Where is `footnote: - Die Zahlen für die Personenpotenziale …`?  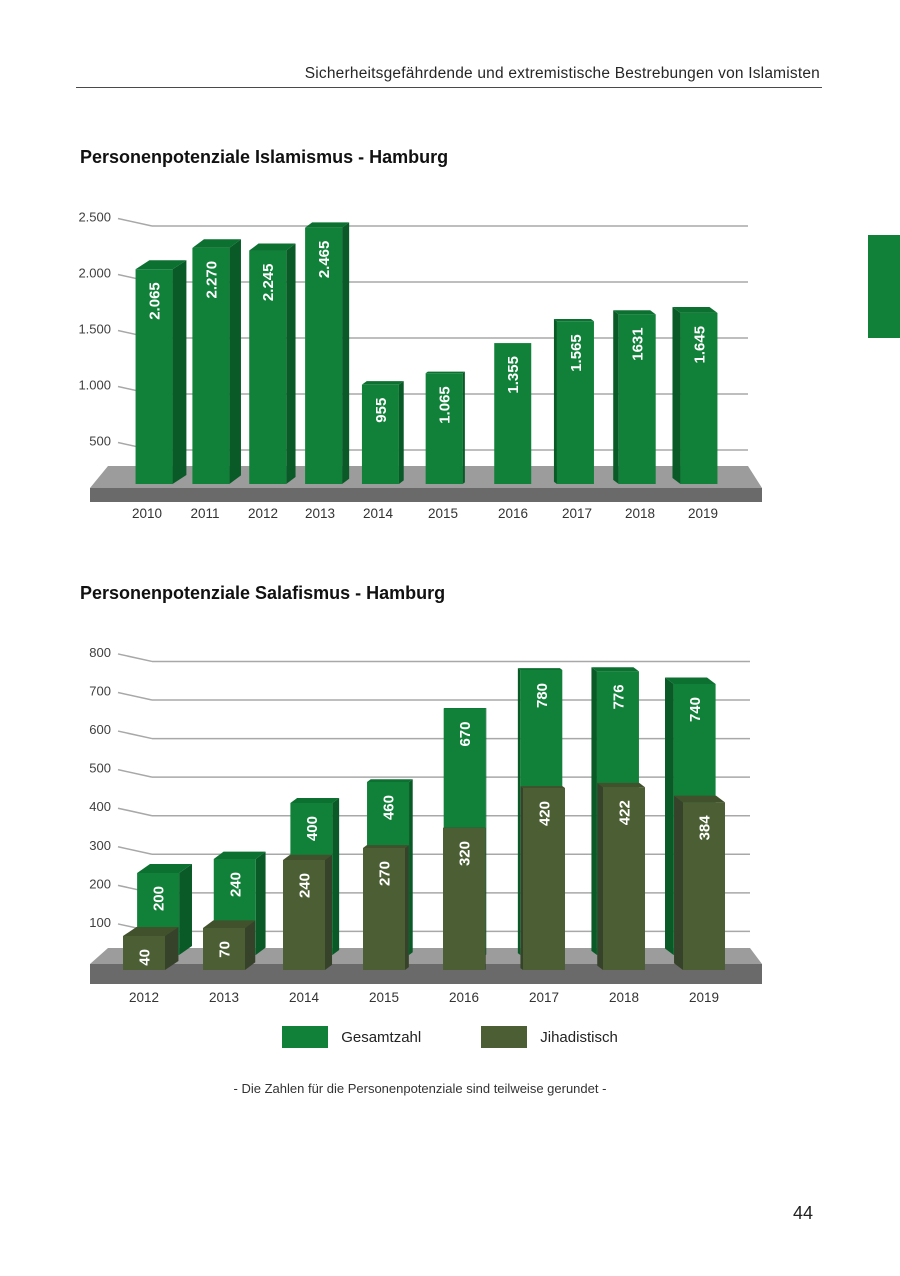
footnote: - Die Zahlen für die Personenpotenziale … is located at coordinates (420, 1088).